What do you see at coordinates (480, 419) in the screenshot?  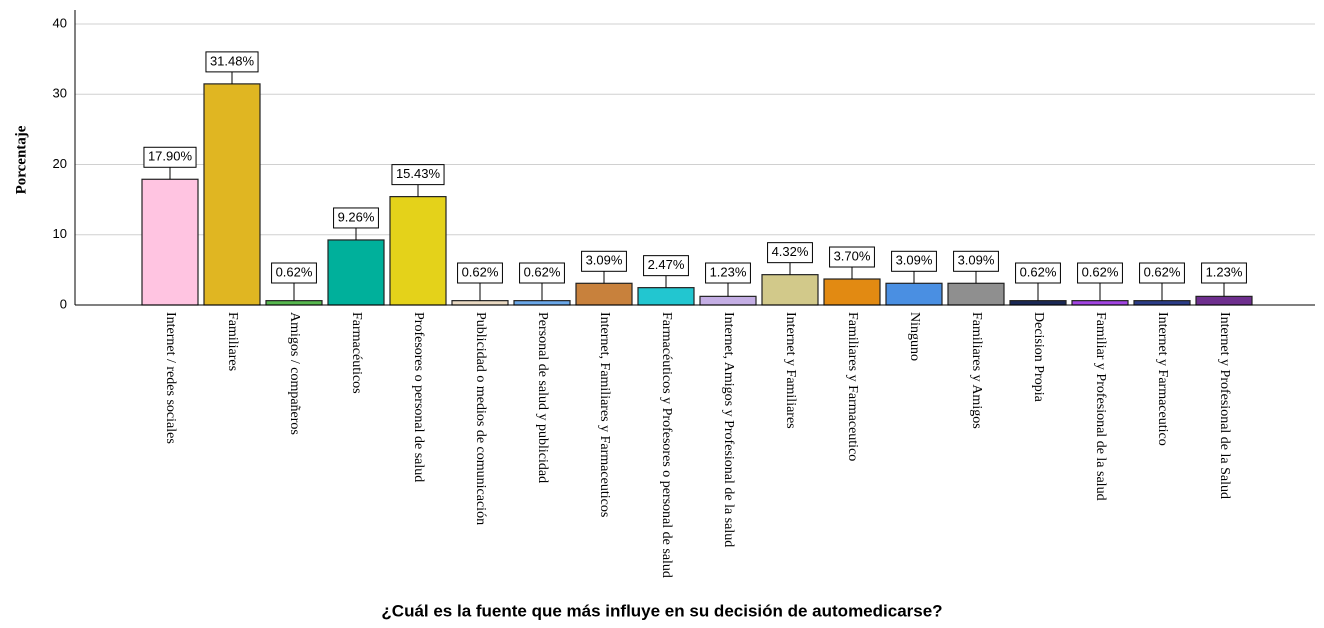 I see `x-tick-label: Publicidad o medios de comunicación` at bounding box center [480, 419].